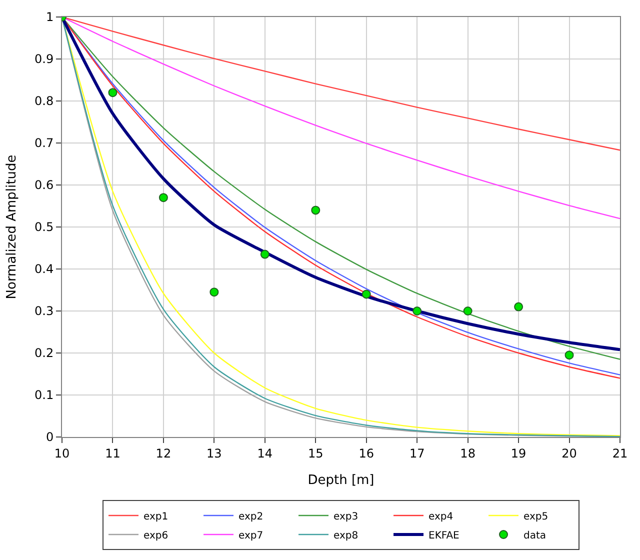  I want to click on x-tick-label: 11, so click(112, 453).